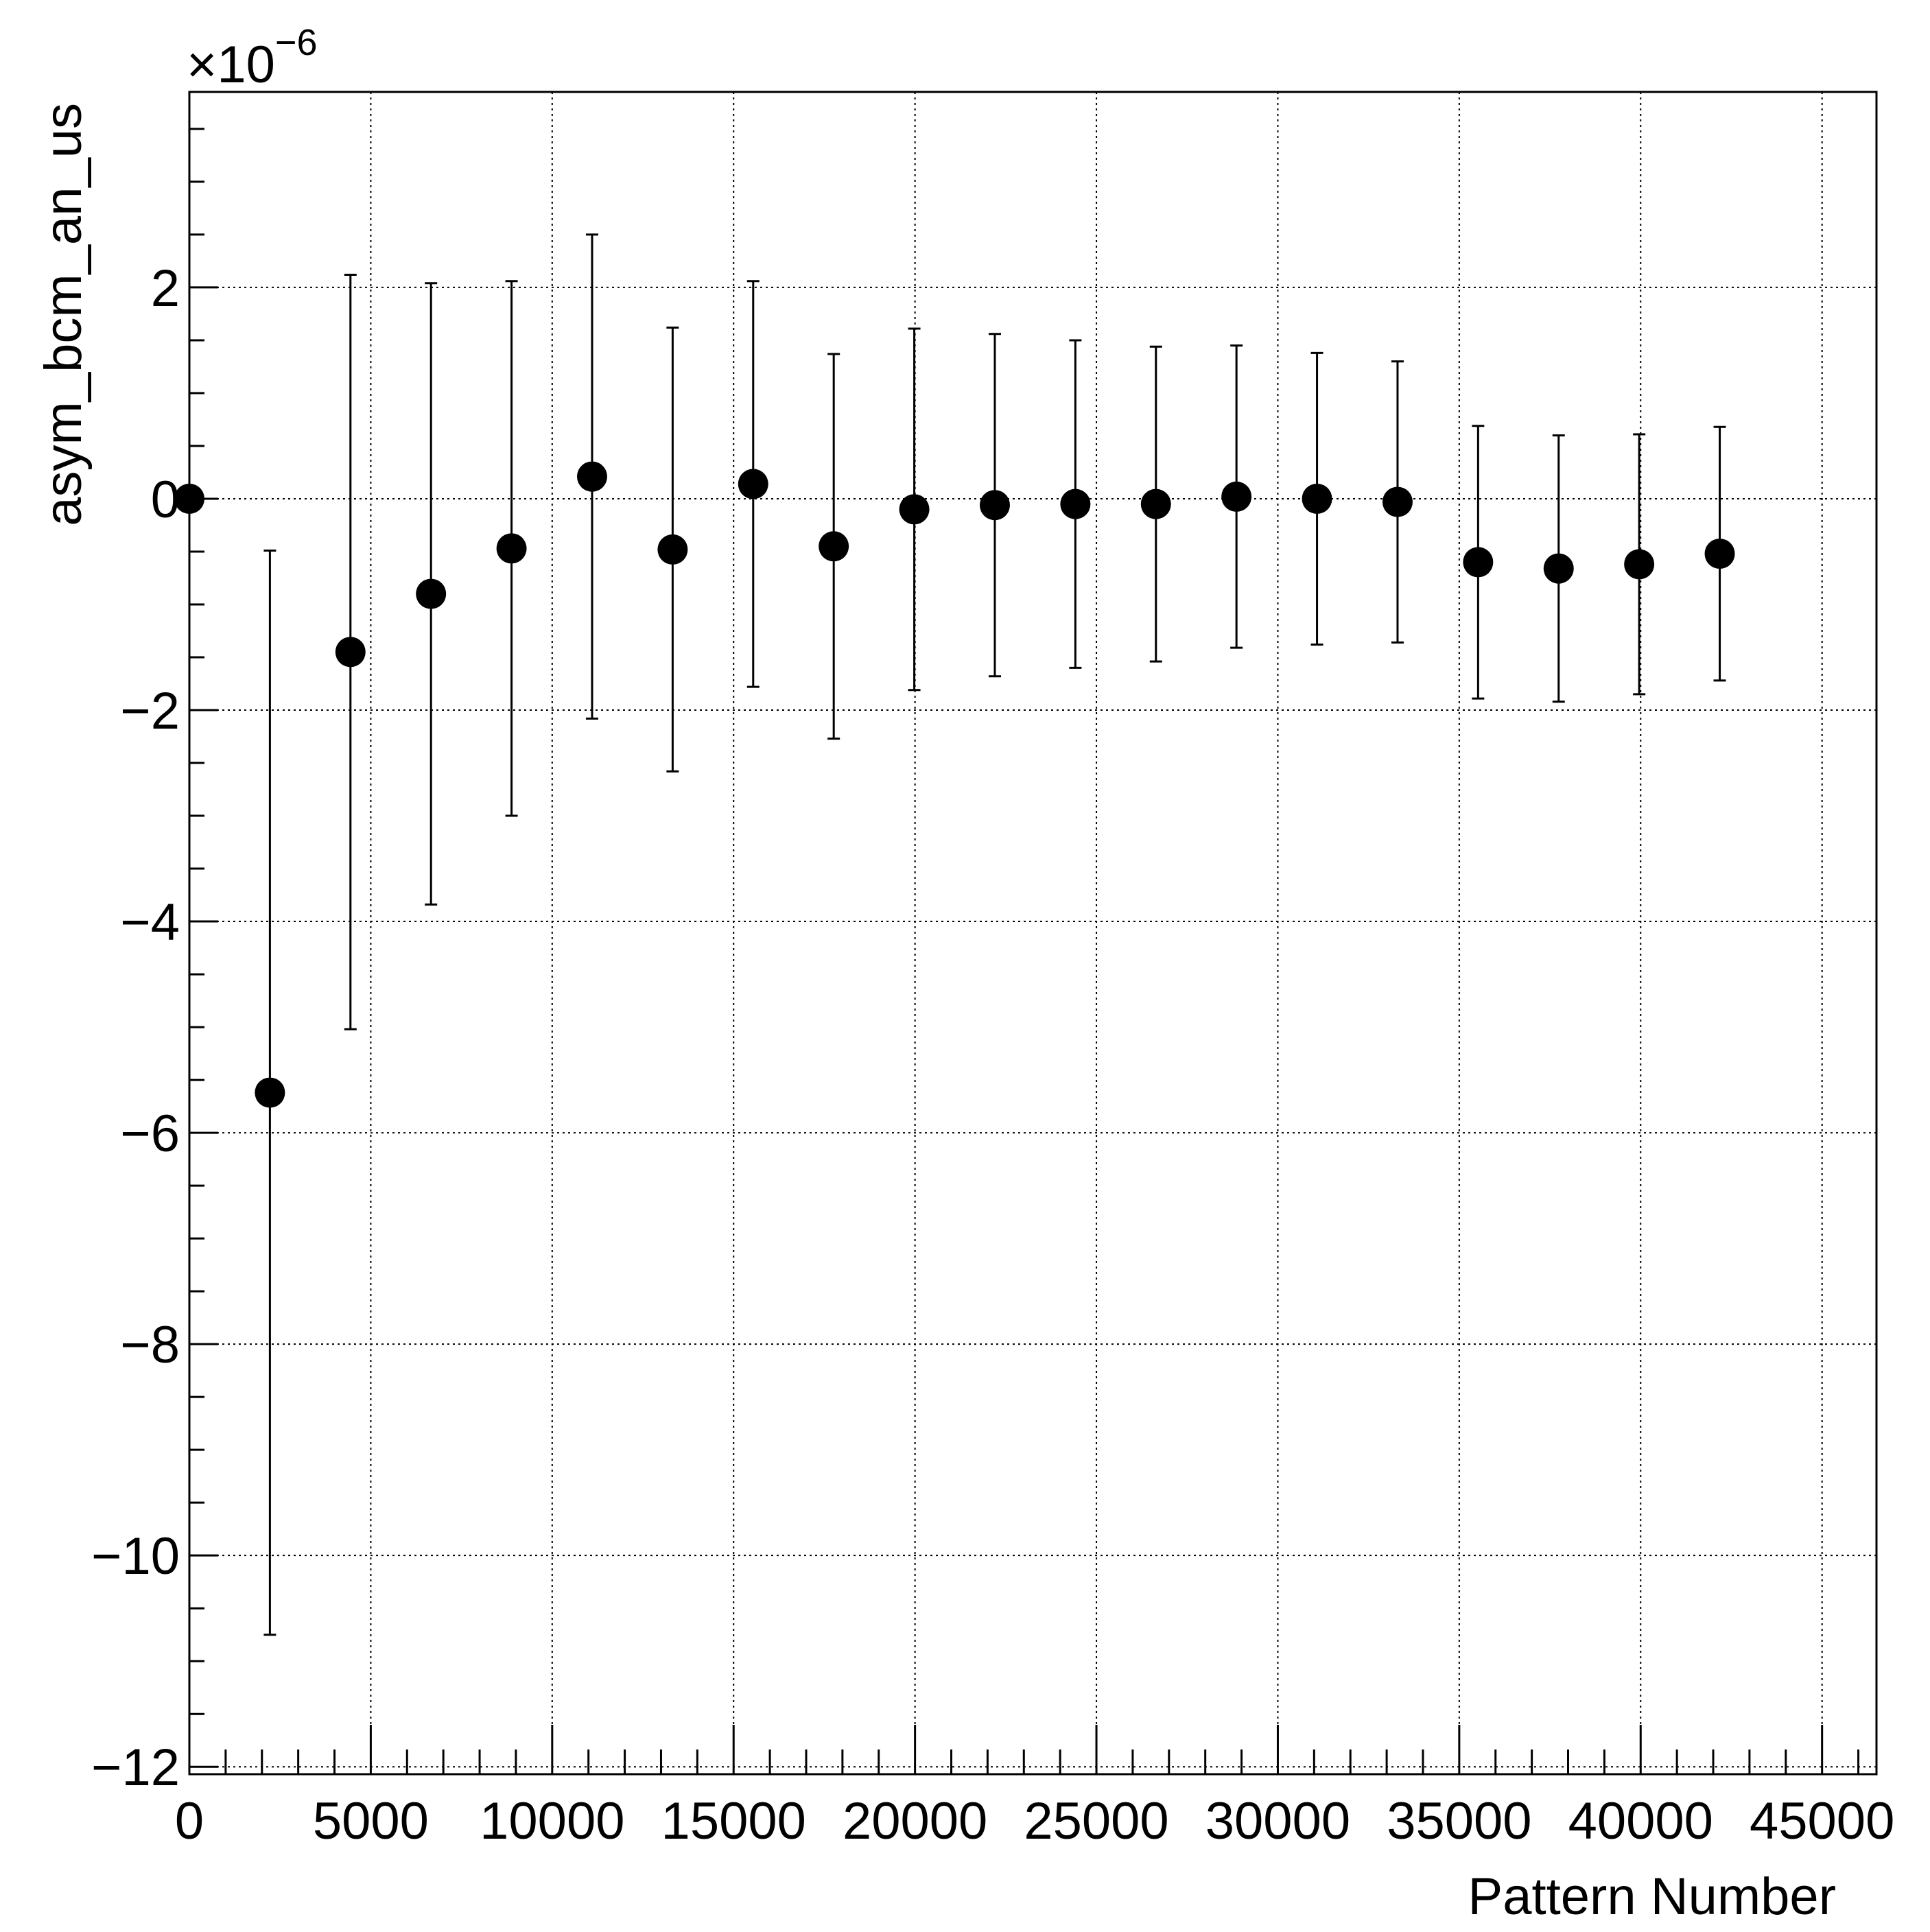 Image resolution: width=1930 pixels, height=1932 pixels. What do you see at coordinates (135, 1768) in the screenshot?
I see `y-tick-label: −12` at bounding box center [135, 1768].